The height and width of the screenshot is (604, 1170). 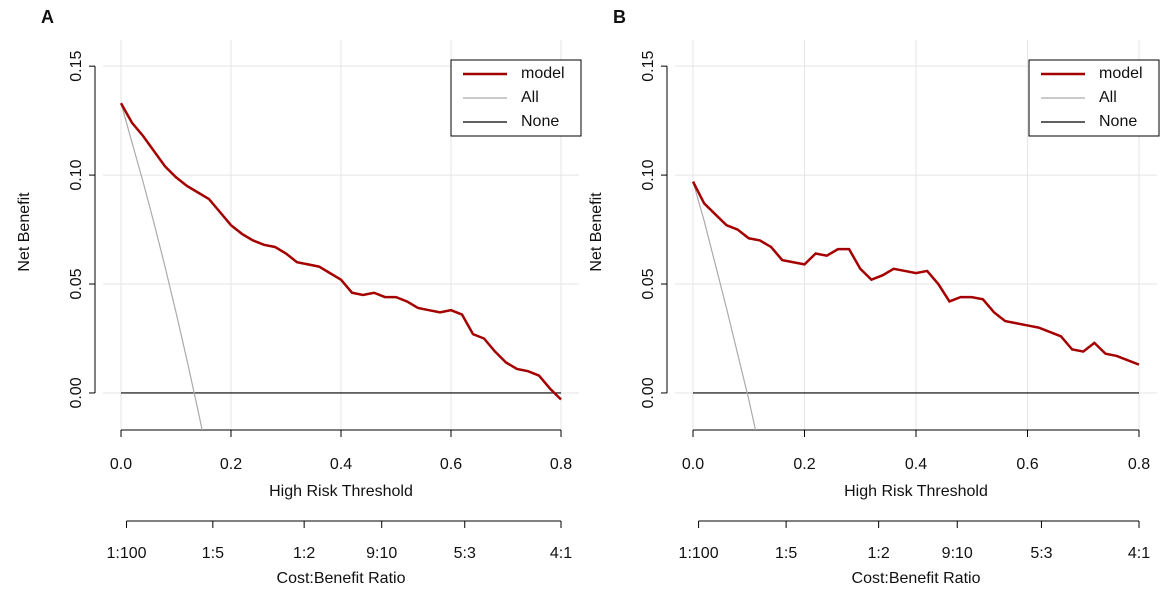 What do you see at coordinates (47, 17) in the screenshot?
I see `panel-label: A` at bounding box center [47, 17].